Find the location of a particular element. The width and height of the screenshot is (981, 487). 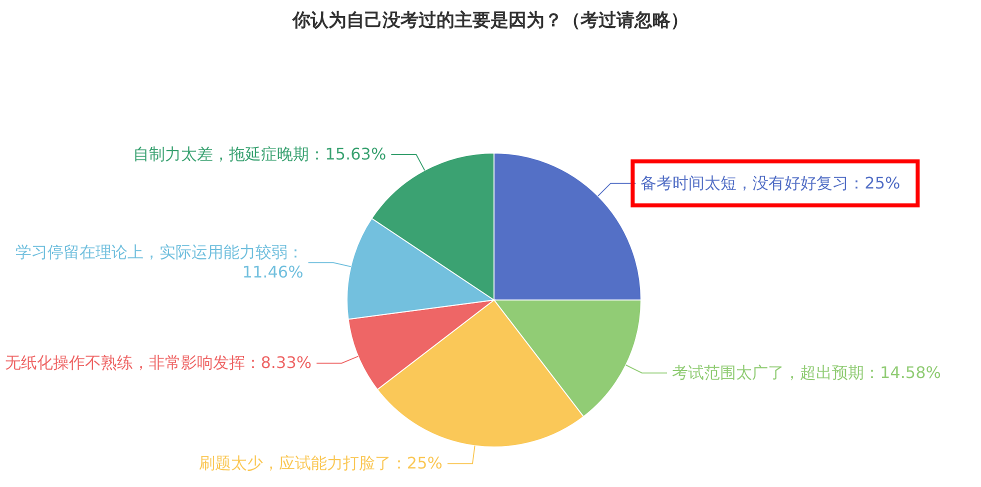

slice-label: 刷题太少，应试能力打脸了：25% is located at coordinates (320, 463).